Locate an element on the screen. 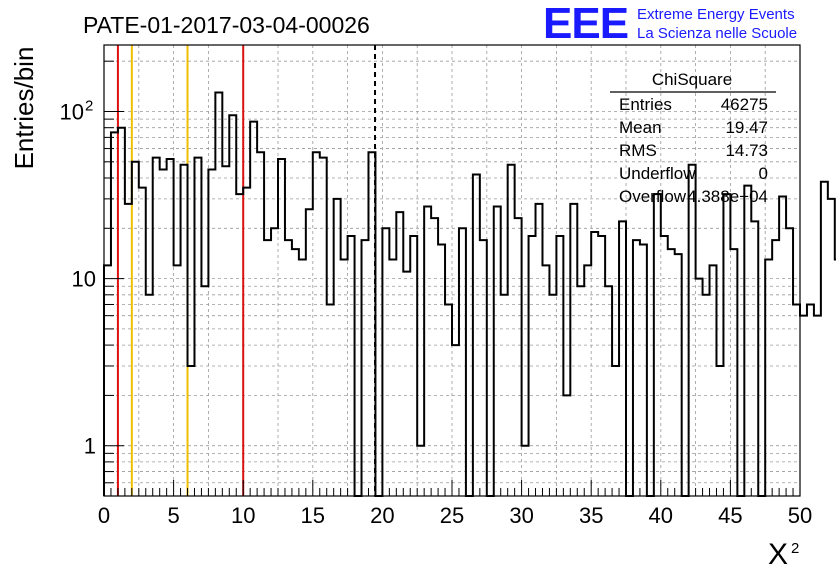 The image size is (836, 572). logo-line2: La Scienza nelle Scuole is located at coordinates (717, 33).